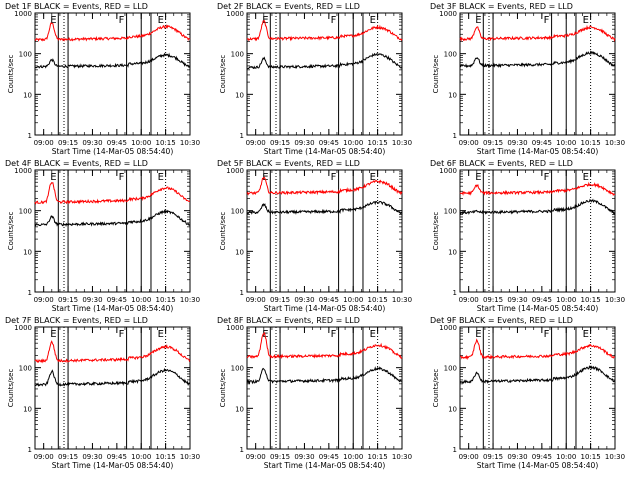 This screenshot has width=640, height=484. I want to click on panel-title: Det 5F BLACK = Events, RED = LLD, so click(288, 163).